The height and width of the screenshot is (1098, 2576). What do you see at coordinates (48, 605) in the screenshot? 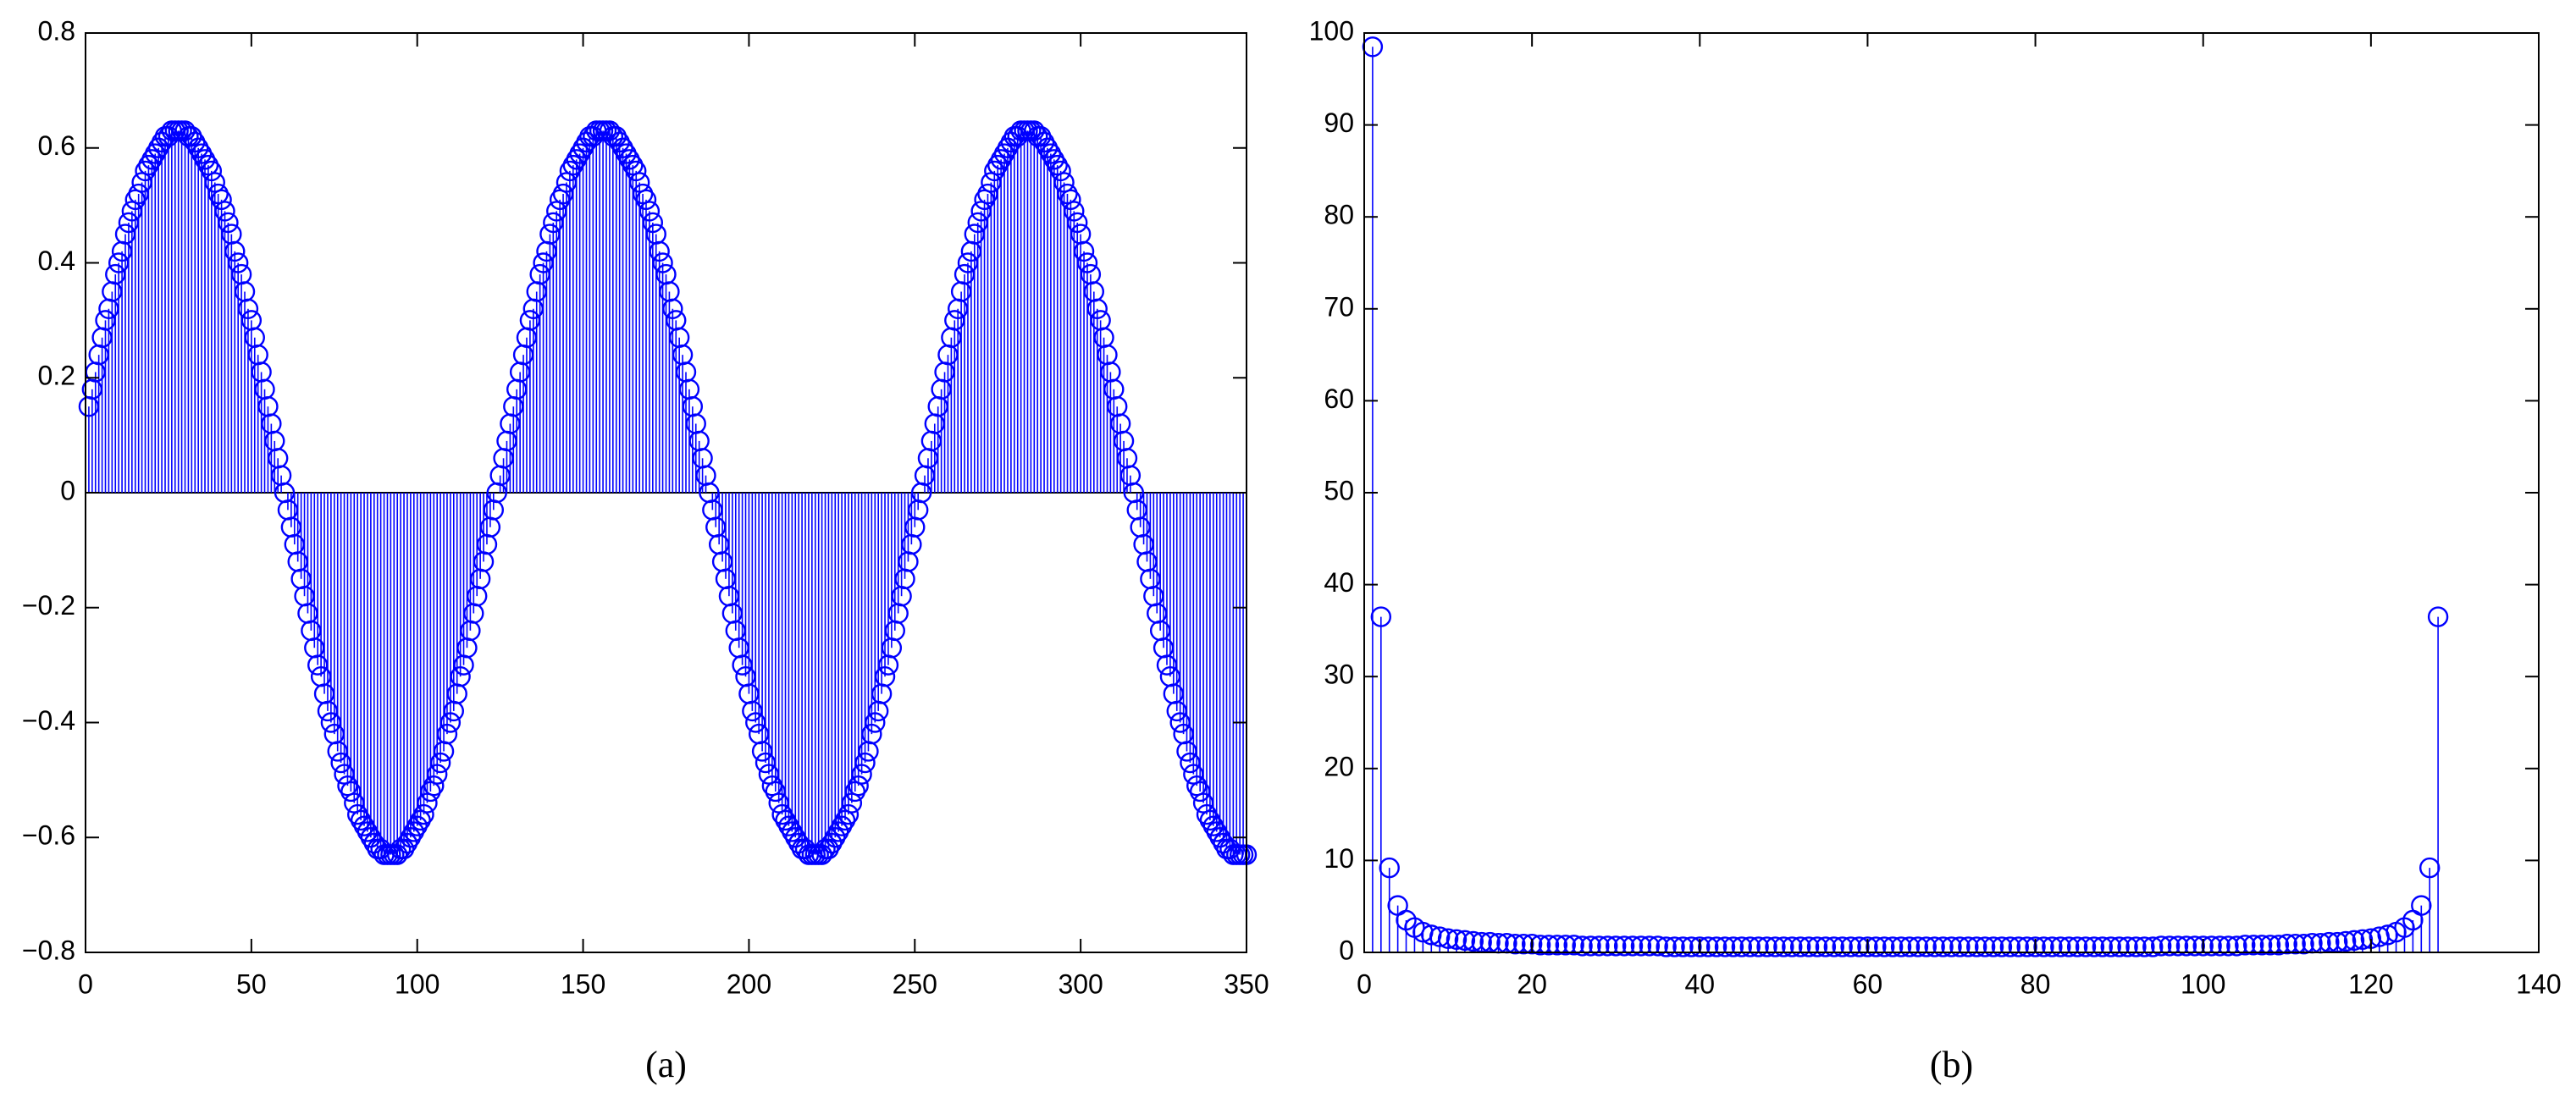
I see `y-tick-label: −0.2` at bounding box center [48, 605].